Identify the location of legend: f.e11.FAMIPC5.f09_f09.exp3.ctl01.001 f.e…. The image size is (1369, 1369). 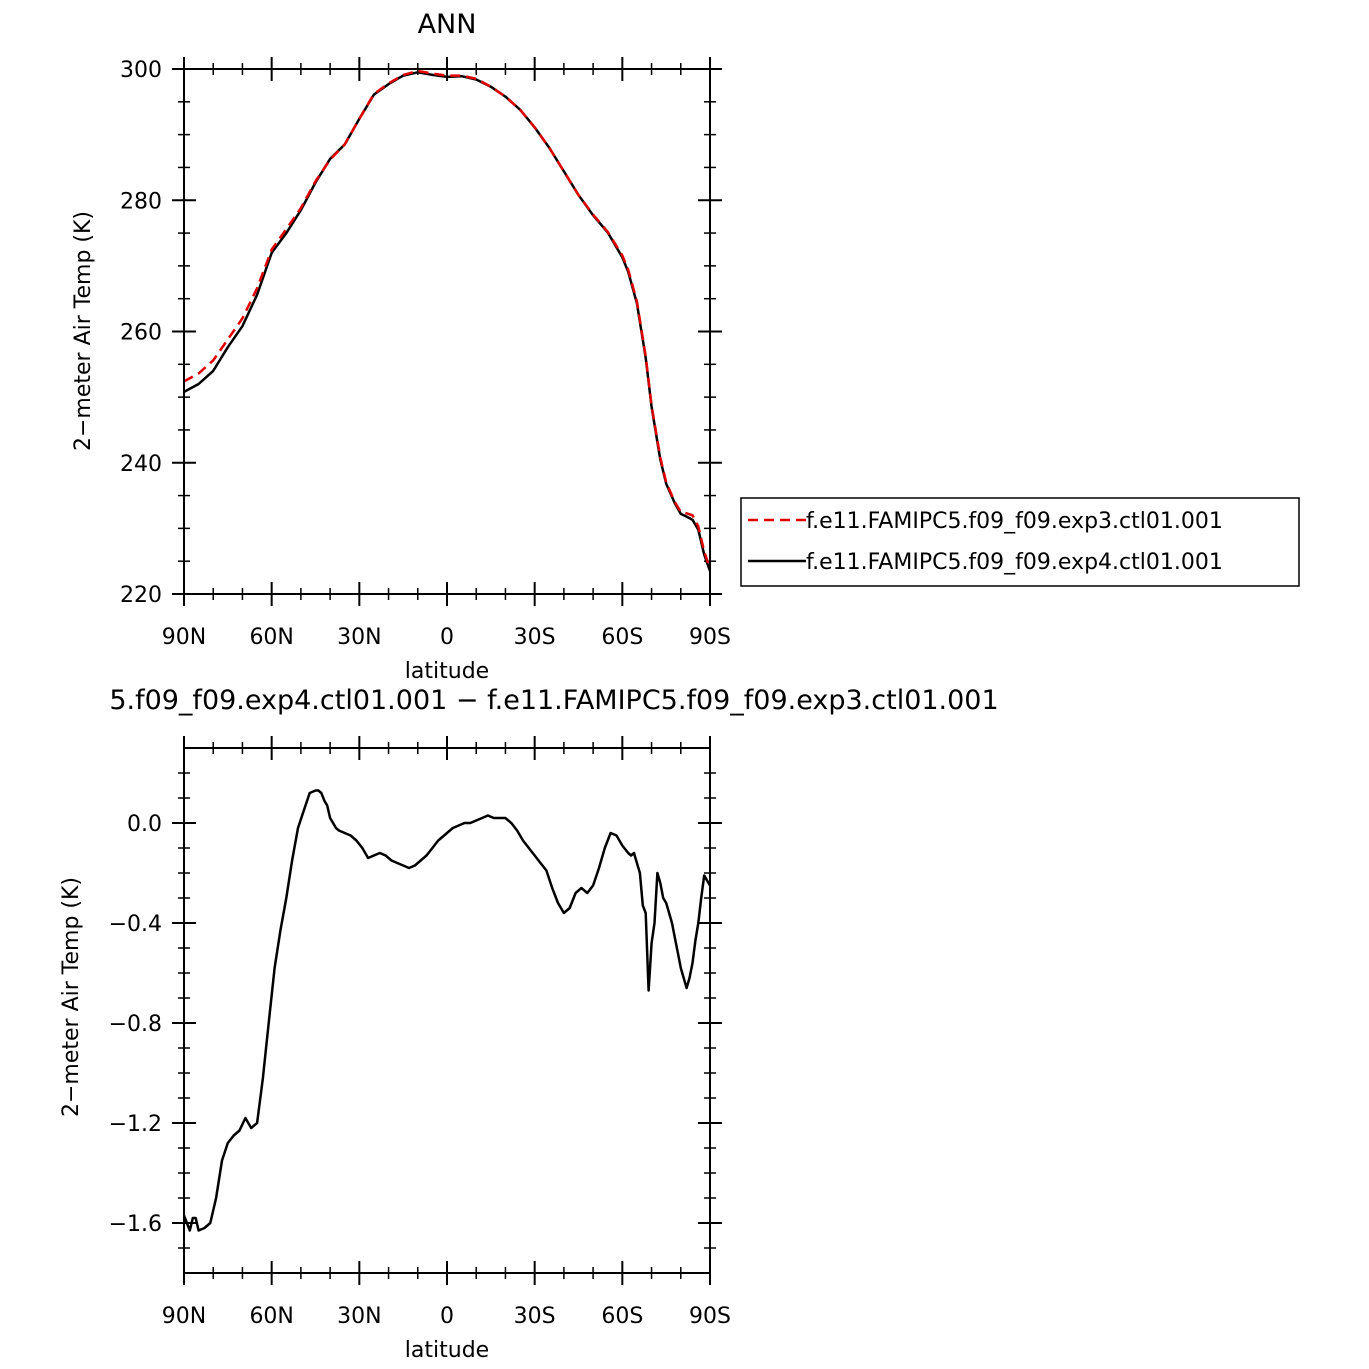
(1020, 542).